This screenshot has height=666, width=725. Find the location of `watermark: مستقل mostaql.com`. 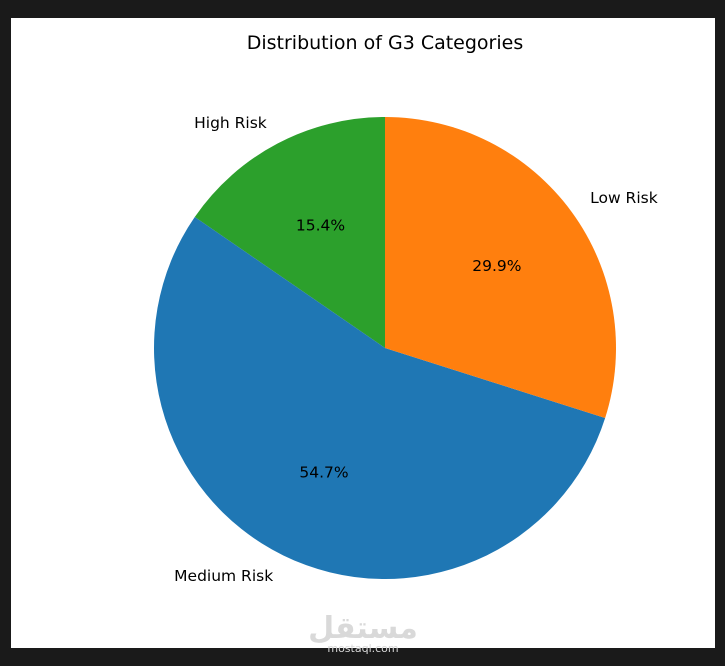

watermark: مستقل mostaql.com is located at coordinates (363, 633).